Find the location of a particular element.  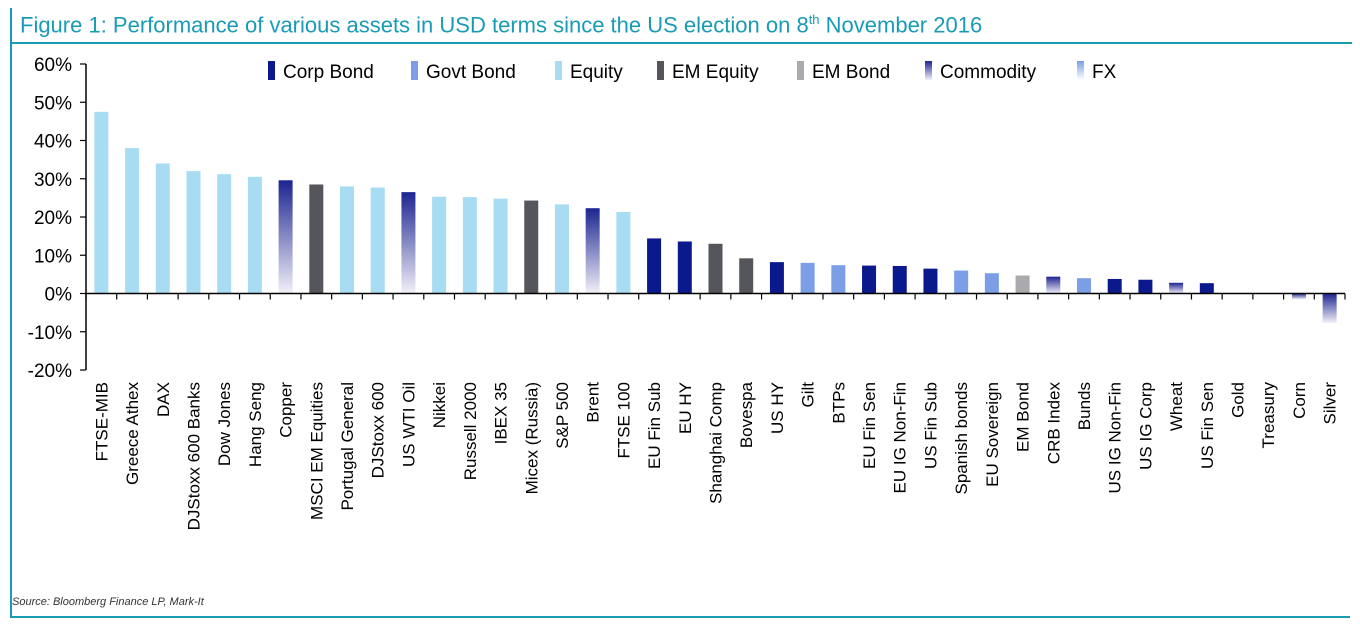

bar-gilt is located at coordinates (807, 278).